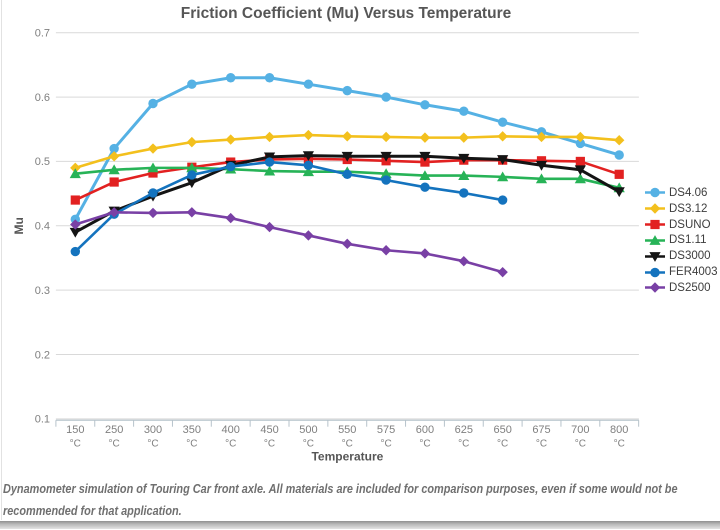 The width and height of the screenshot is (720, 530). I want to click on legend-item-DS1.11: DS1.11, so click(681, 241).